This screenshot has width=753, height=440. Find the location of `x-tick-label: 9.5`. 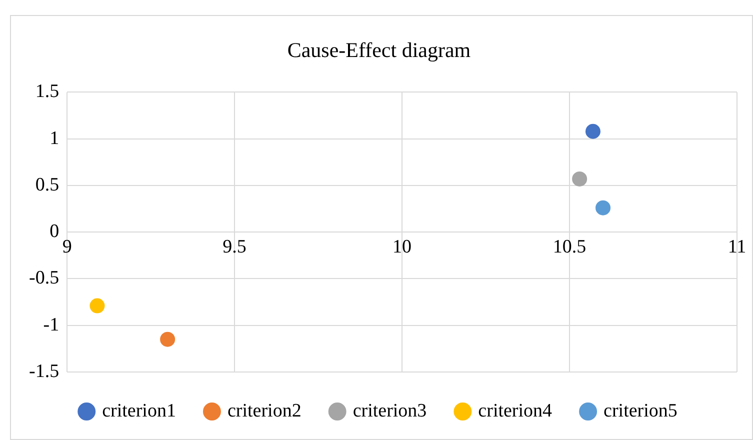

x-tick-label: 9.5 is located at coordinates (234, 247).